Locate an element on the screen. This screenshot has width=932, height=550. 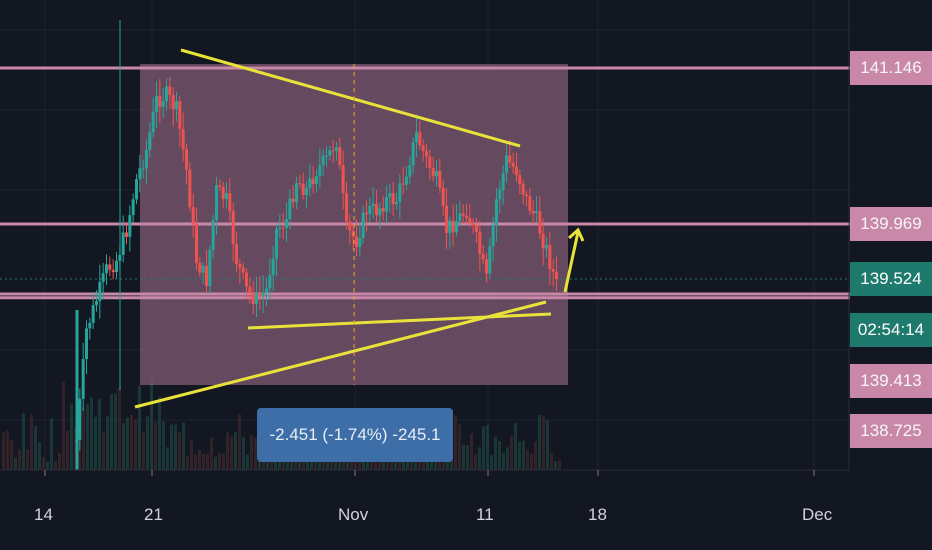
price-label-139969: 139.969 is located at coordinates (891, 224).